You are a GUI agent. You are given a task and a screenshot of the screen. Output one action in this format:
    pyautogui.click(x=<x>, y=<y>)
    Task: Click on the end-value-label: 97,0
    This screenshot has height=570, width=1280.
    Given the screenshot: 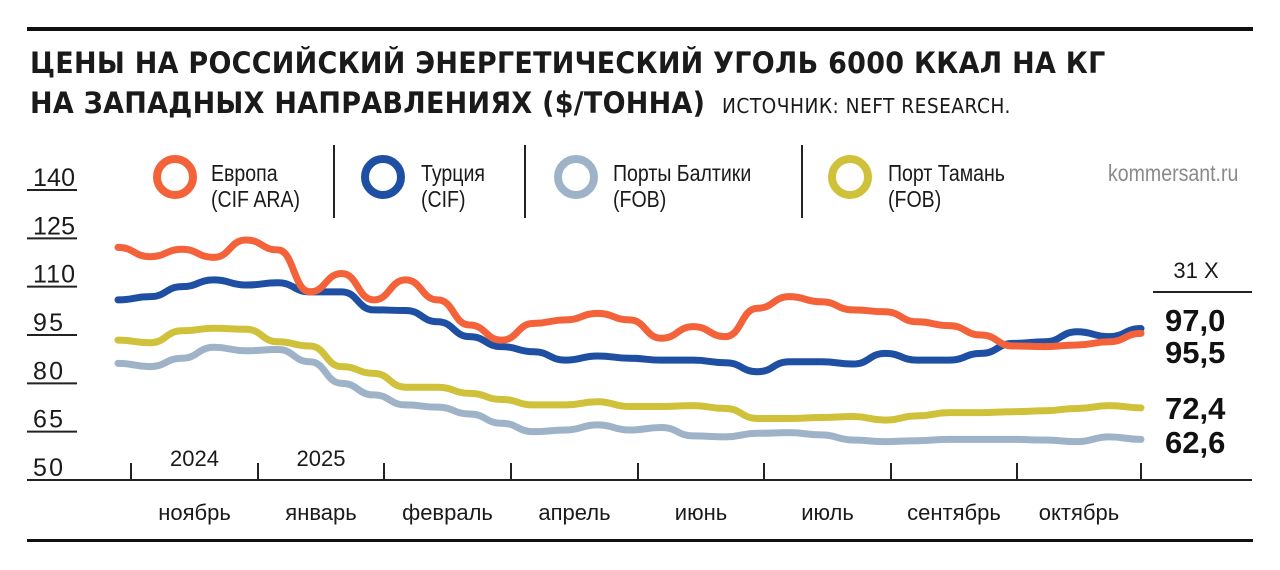 What is the action you would take?
    pyautogui.click(x=1195, y=320)
    